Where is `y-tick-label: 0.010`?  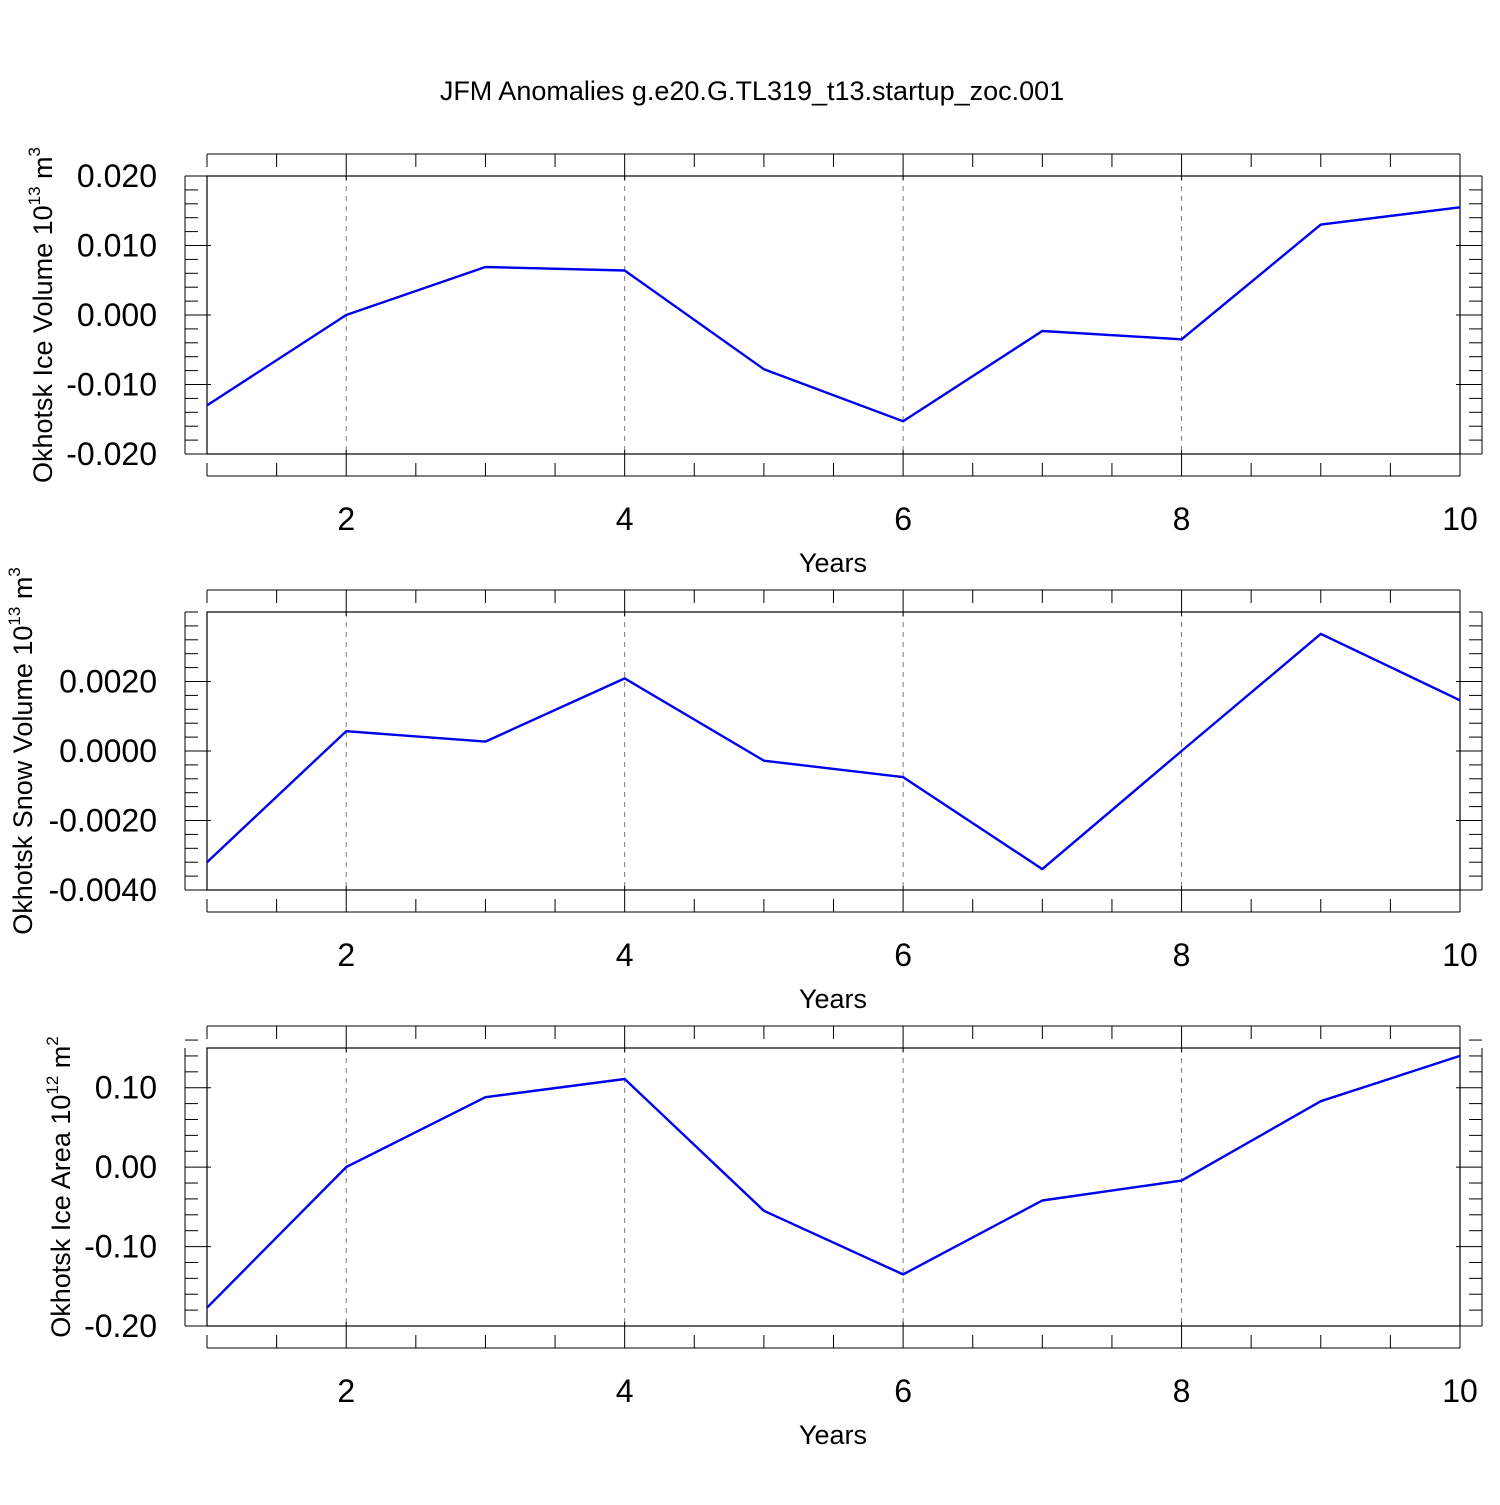
y-tick-label: 0.010 is located at coordinates (117, 246).